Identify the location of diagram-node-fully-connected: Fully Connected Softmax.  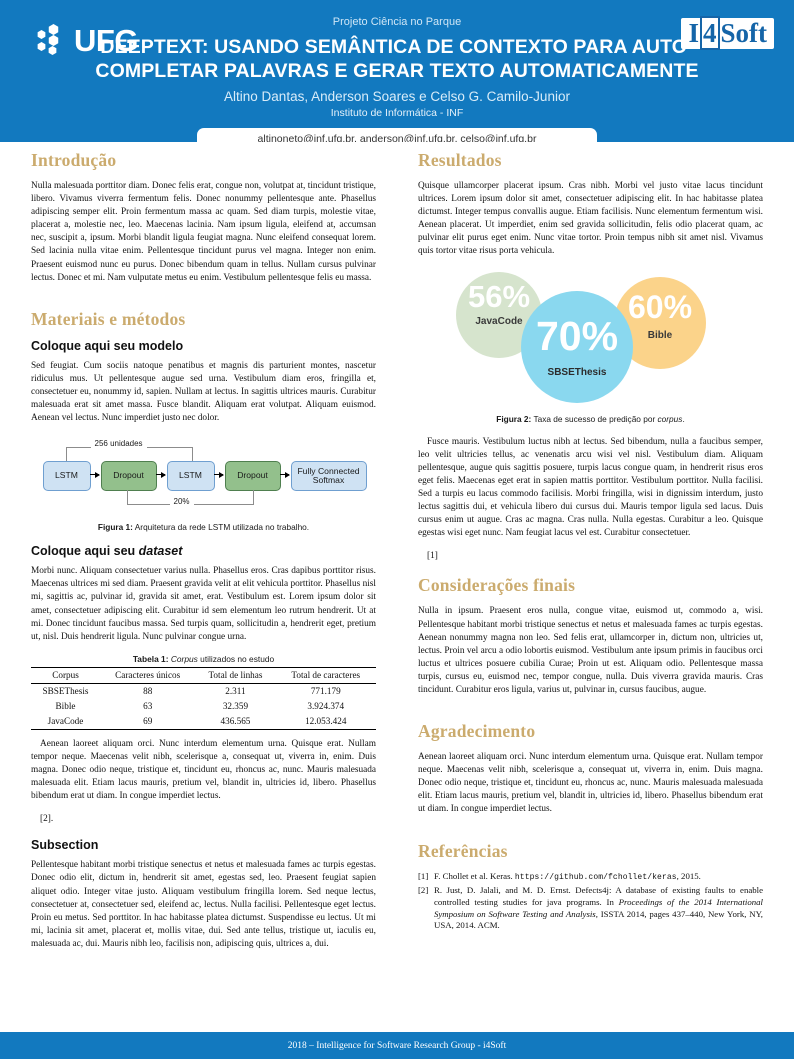
(328, 476).